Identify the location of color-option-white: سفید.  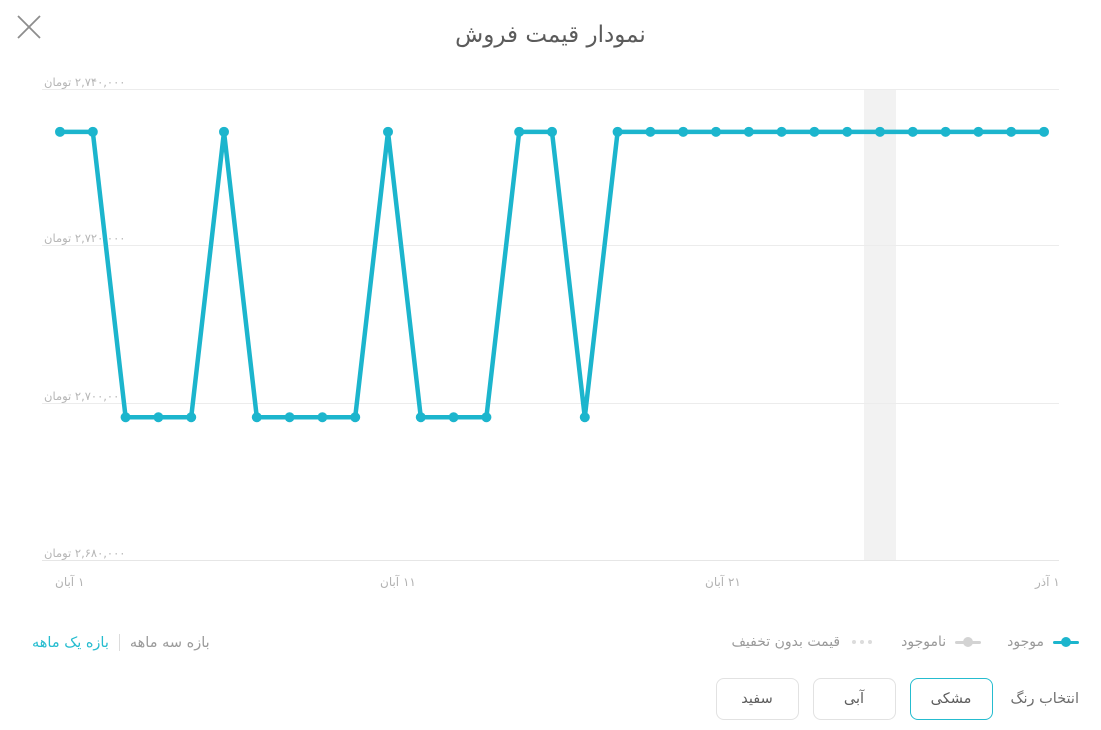
(757, 699).